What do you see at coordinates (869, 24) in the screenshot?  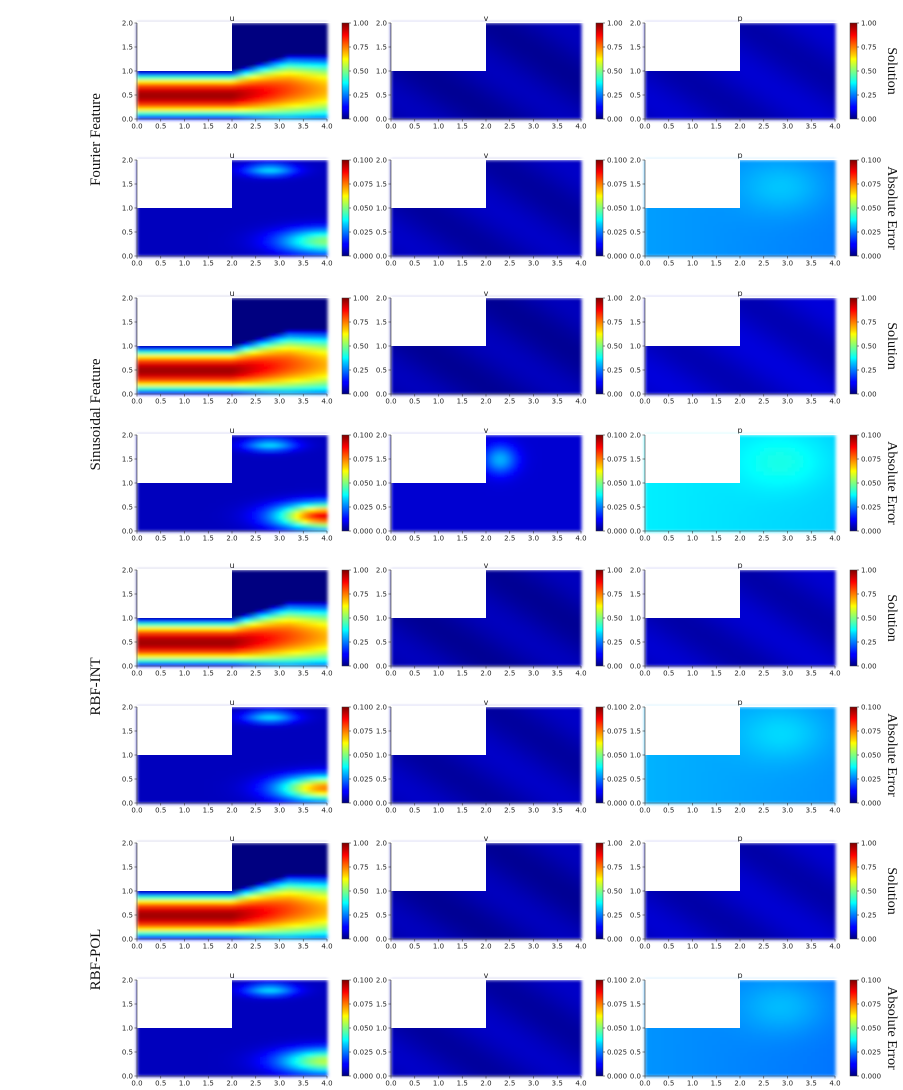 I see `colorbar-tick-label: 1.00` at bounding box center [869, 24].